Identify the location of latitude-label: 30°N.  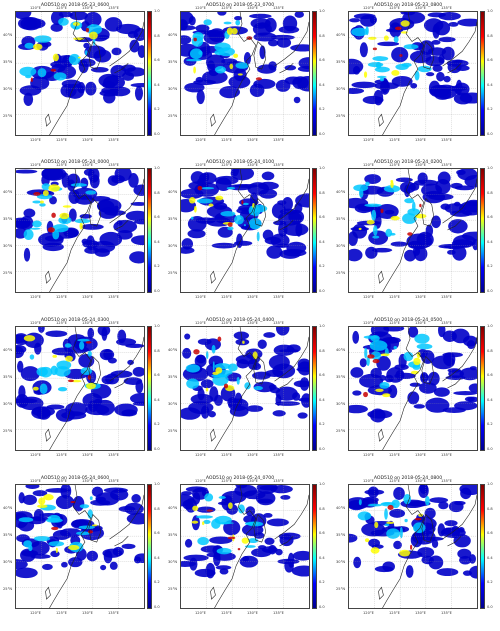
(341, 562).